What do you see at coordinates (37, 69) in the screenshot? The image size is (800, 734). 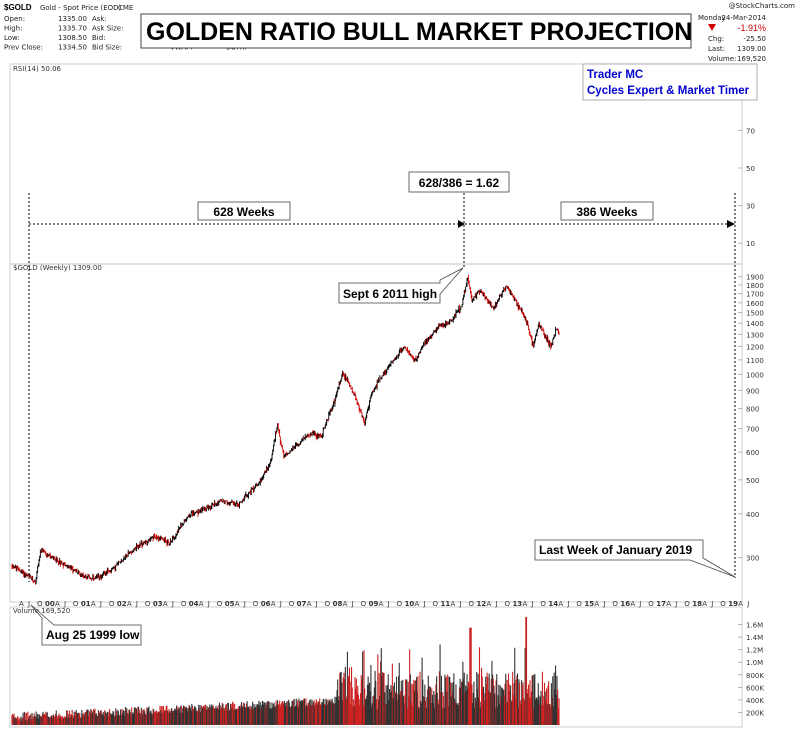 I see `rsi-label: RSI(14) 50.06` at bounding box center [37, 69].